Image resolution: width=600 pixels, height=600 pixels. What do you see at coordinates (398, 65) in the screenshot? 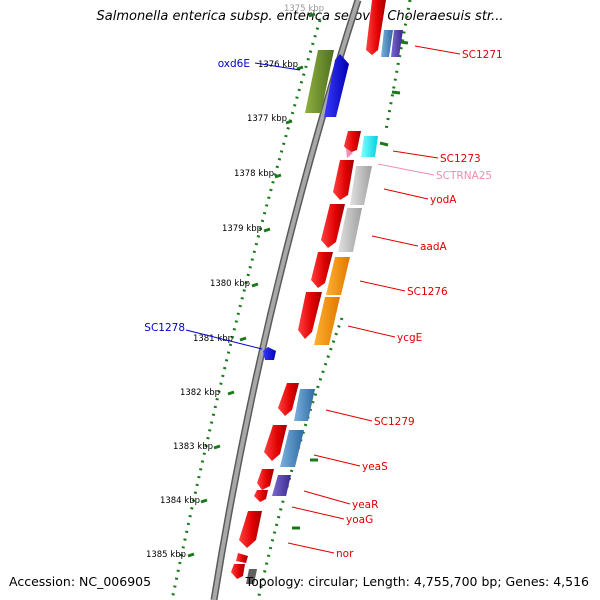
I see `inner-scale-track-upper` at bounding box center [398, 65].